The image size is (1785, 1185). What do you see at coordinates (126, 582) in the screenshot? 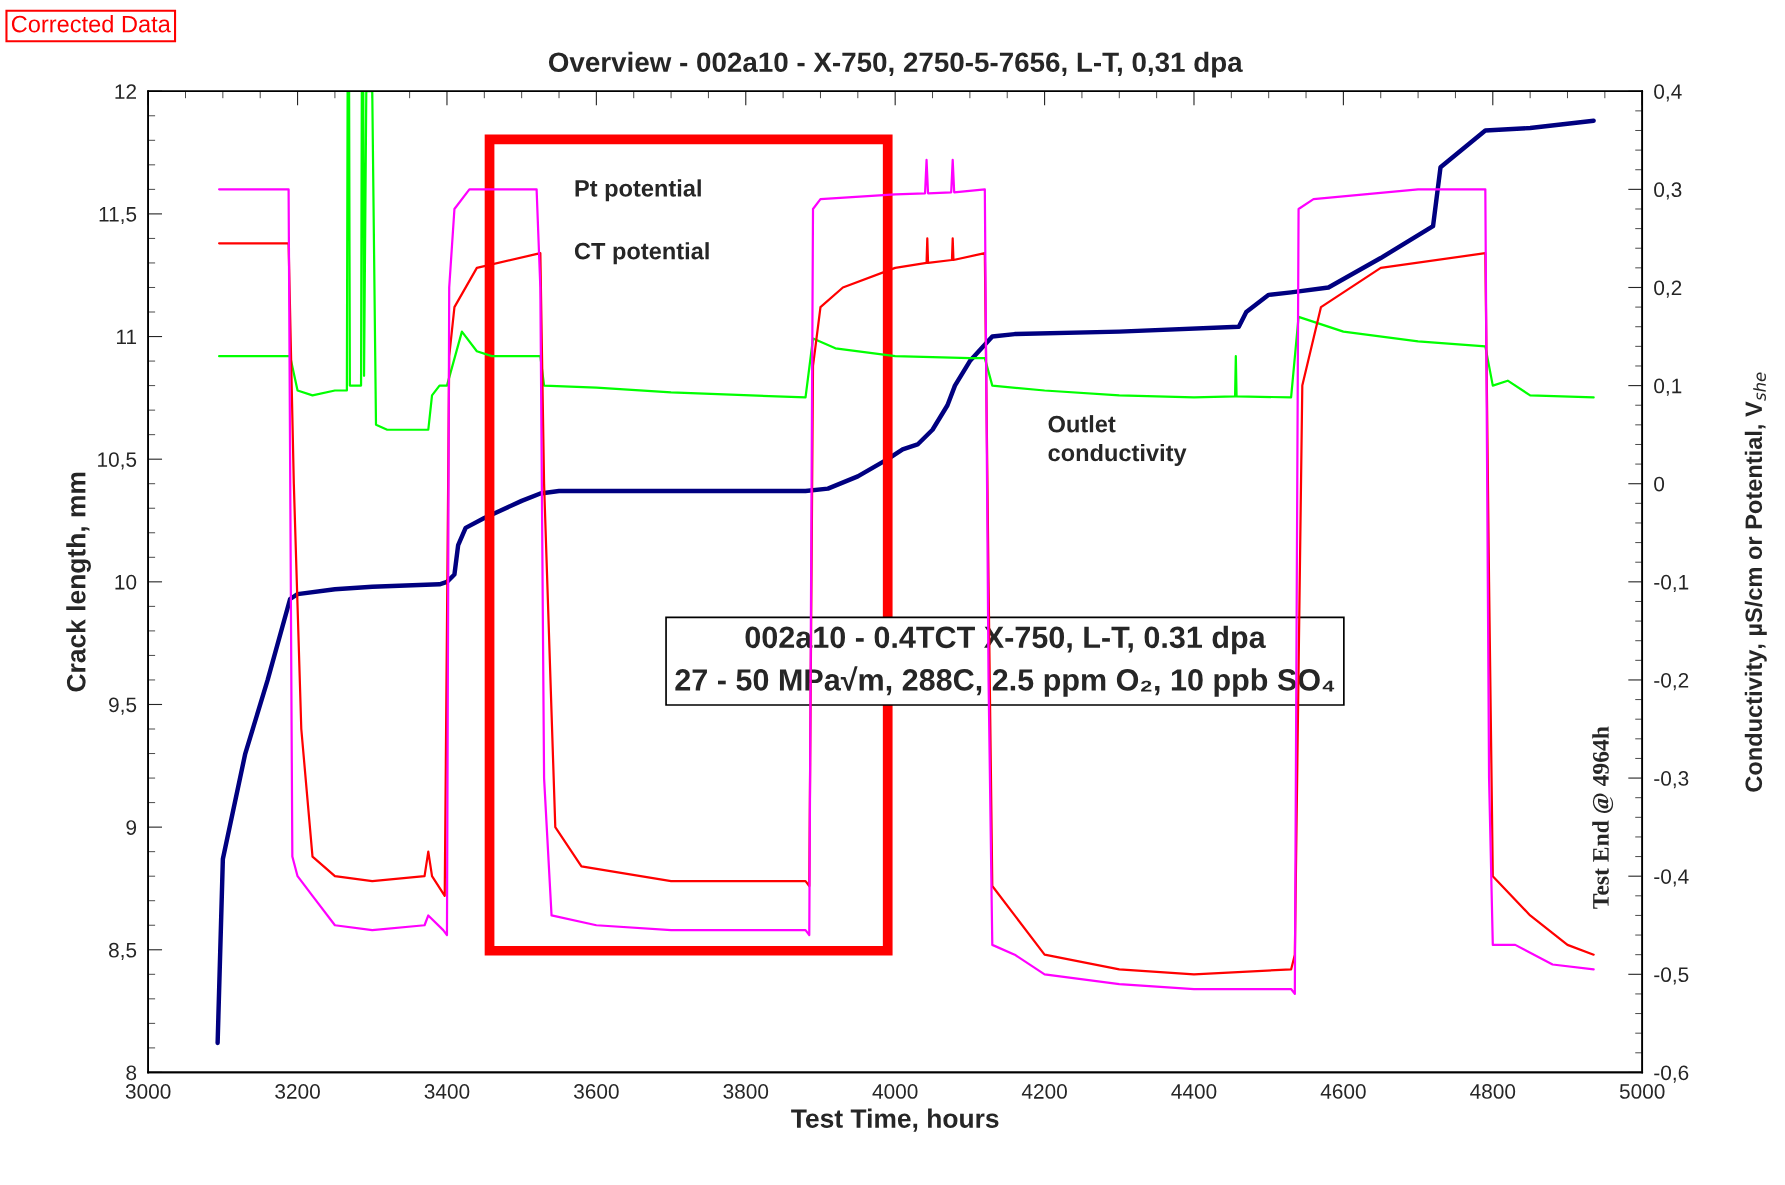
I see `y-tick-label: 10` at bounding box center [126, 582].